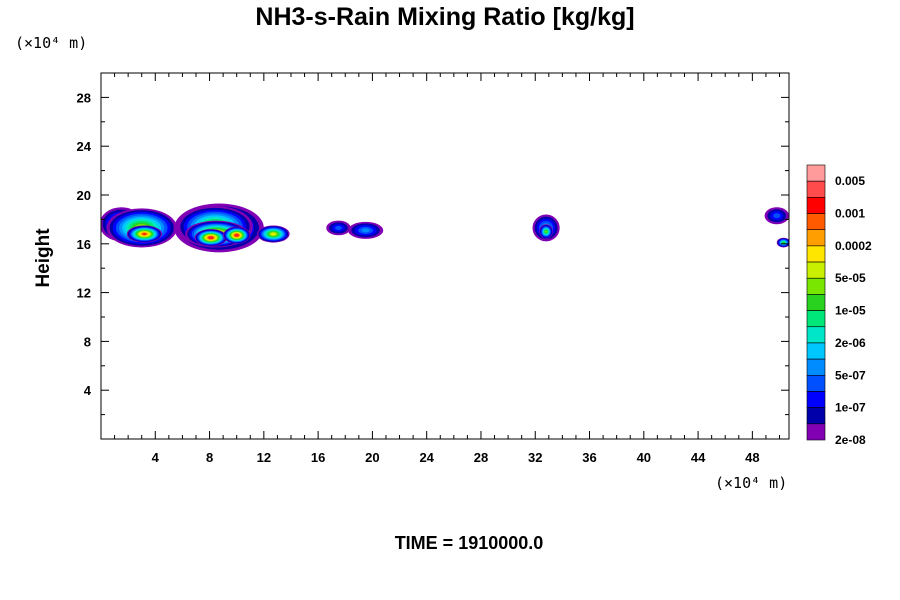  What do you see at coordinates (87, 341) in the screenshot?
I see `y-tick-label: 8` at bounding box center [87, 341].